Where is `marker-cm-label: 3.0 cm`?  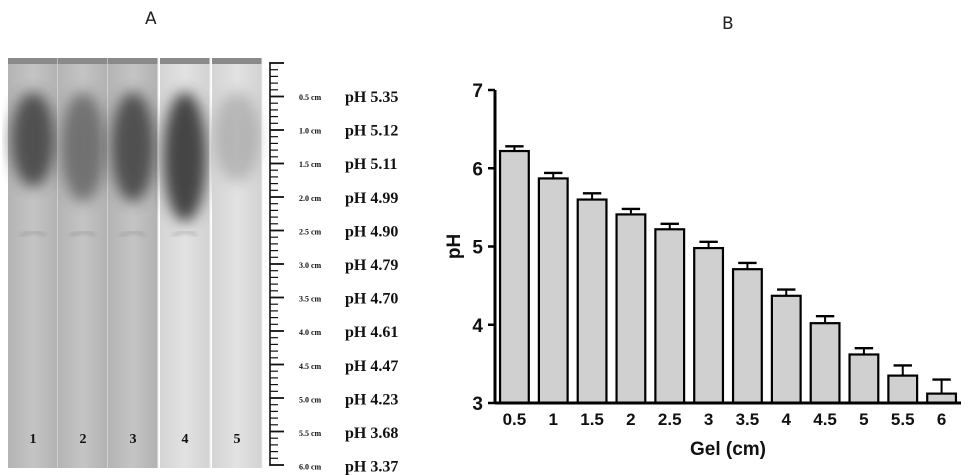
marker-cm-label: 3.0 cm is located at coordinates (310, 265).